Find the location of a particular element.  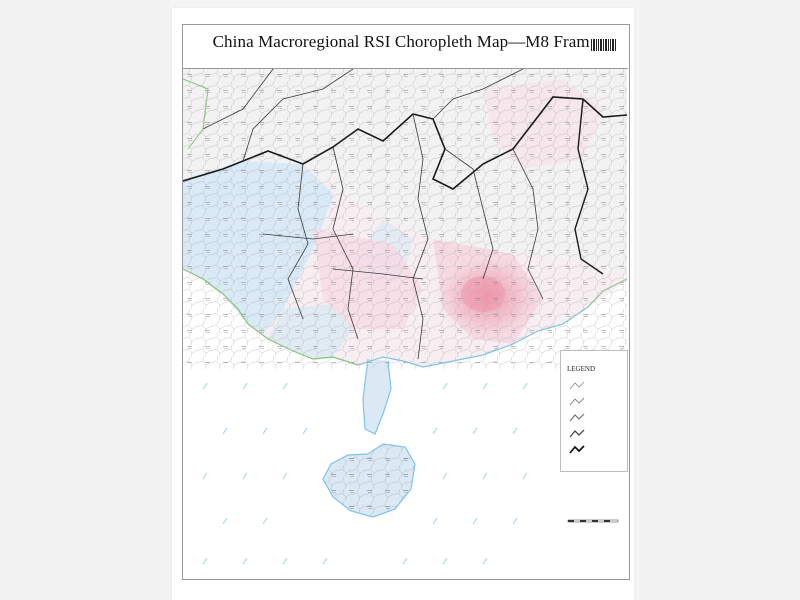

offmap-boundary-coast is located at coordinates (271, 317).